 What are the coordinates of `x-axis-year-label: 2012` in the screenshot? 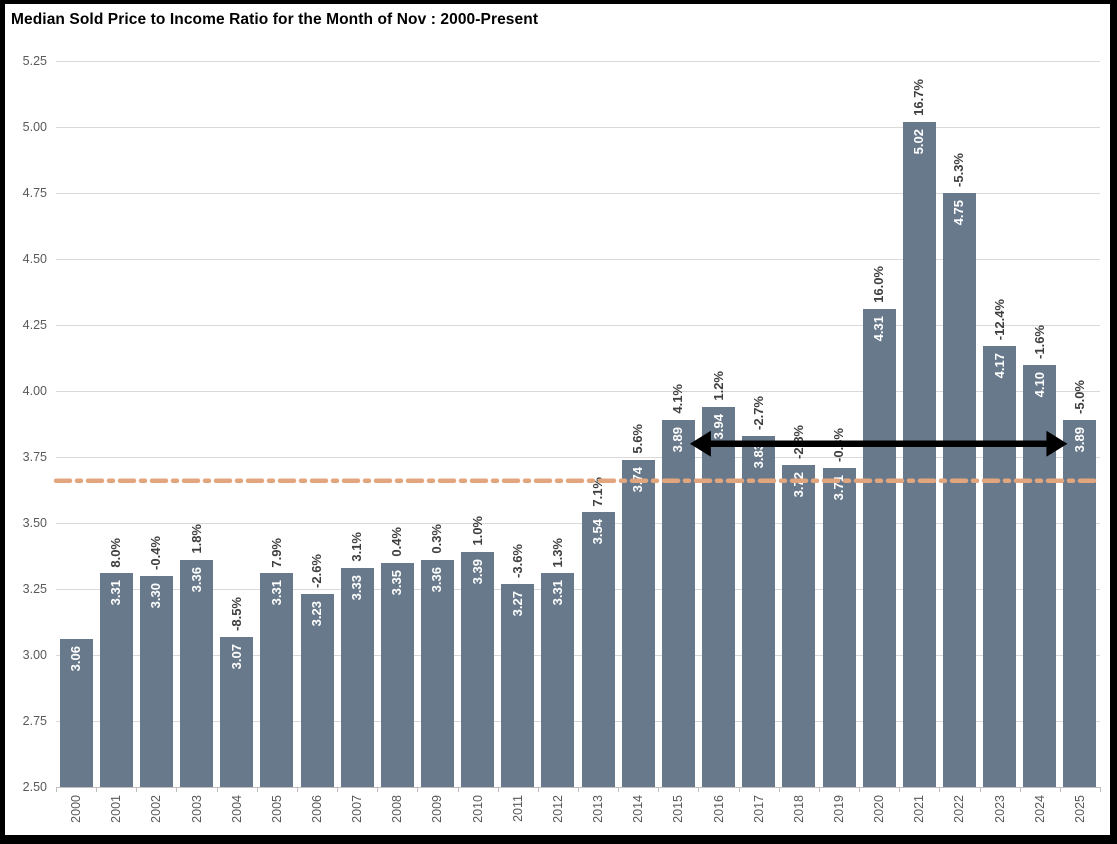 It's located at (557, 809).